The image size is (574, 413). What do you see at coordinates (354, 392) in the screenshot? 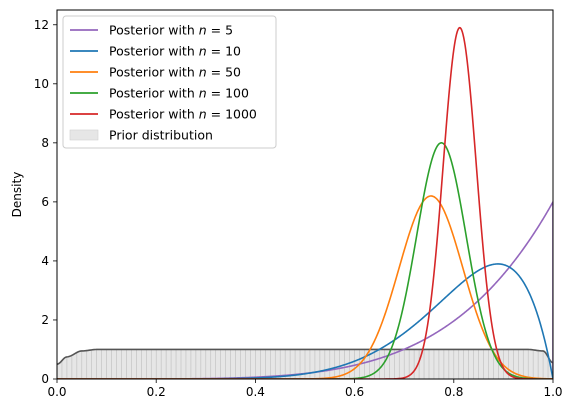
I see `x-tick-label: 0.6` at bounding box center [354, 392].